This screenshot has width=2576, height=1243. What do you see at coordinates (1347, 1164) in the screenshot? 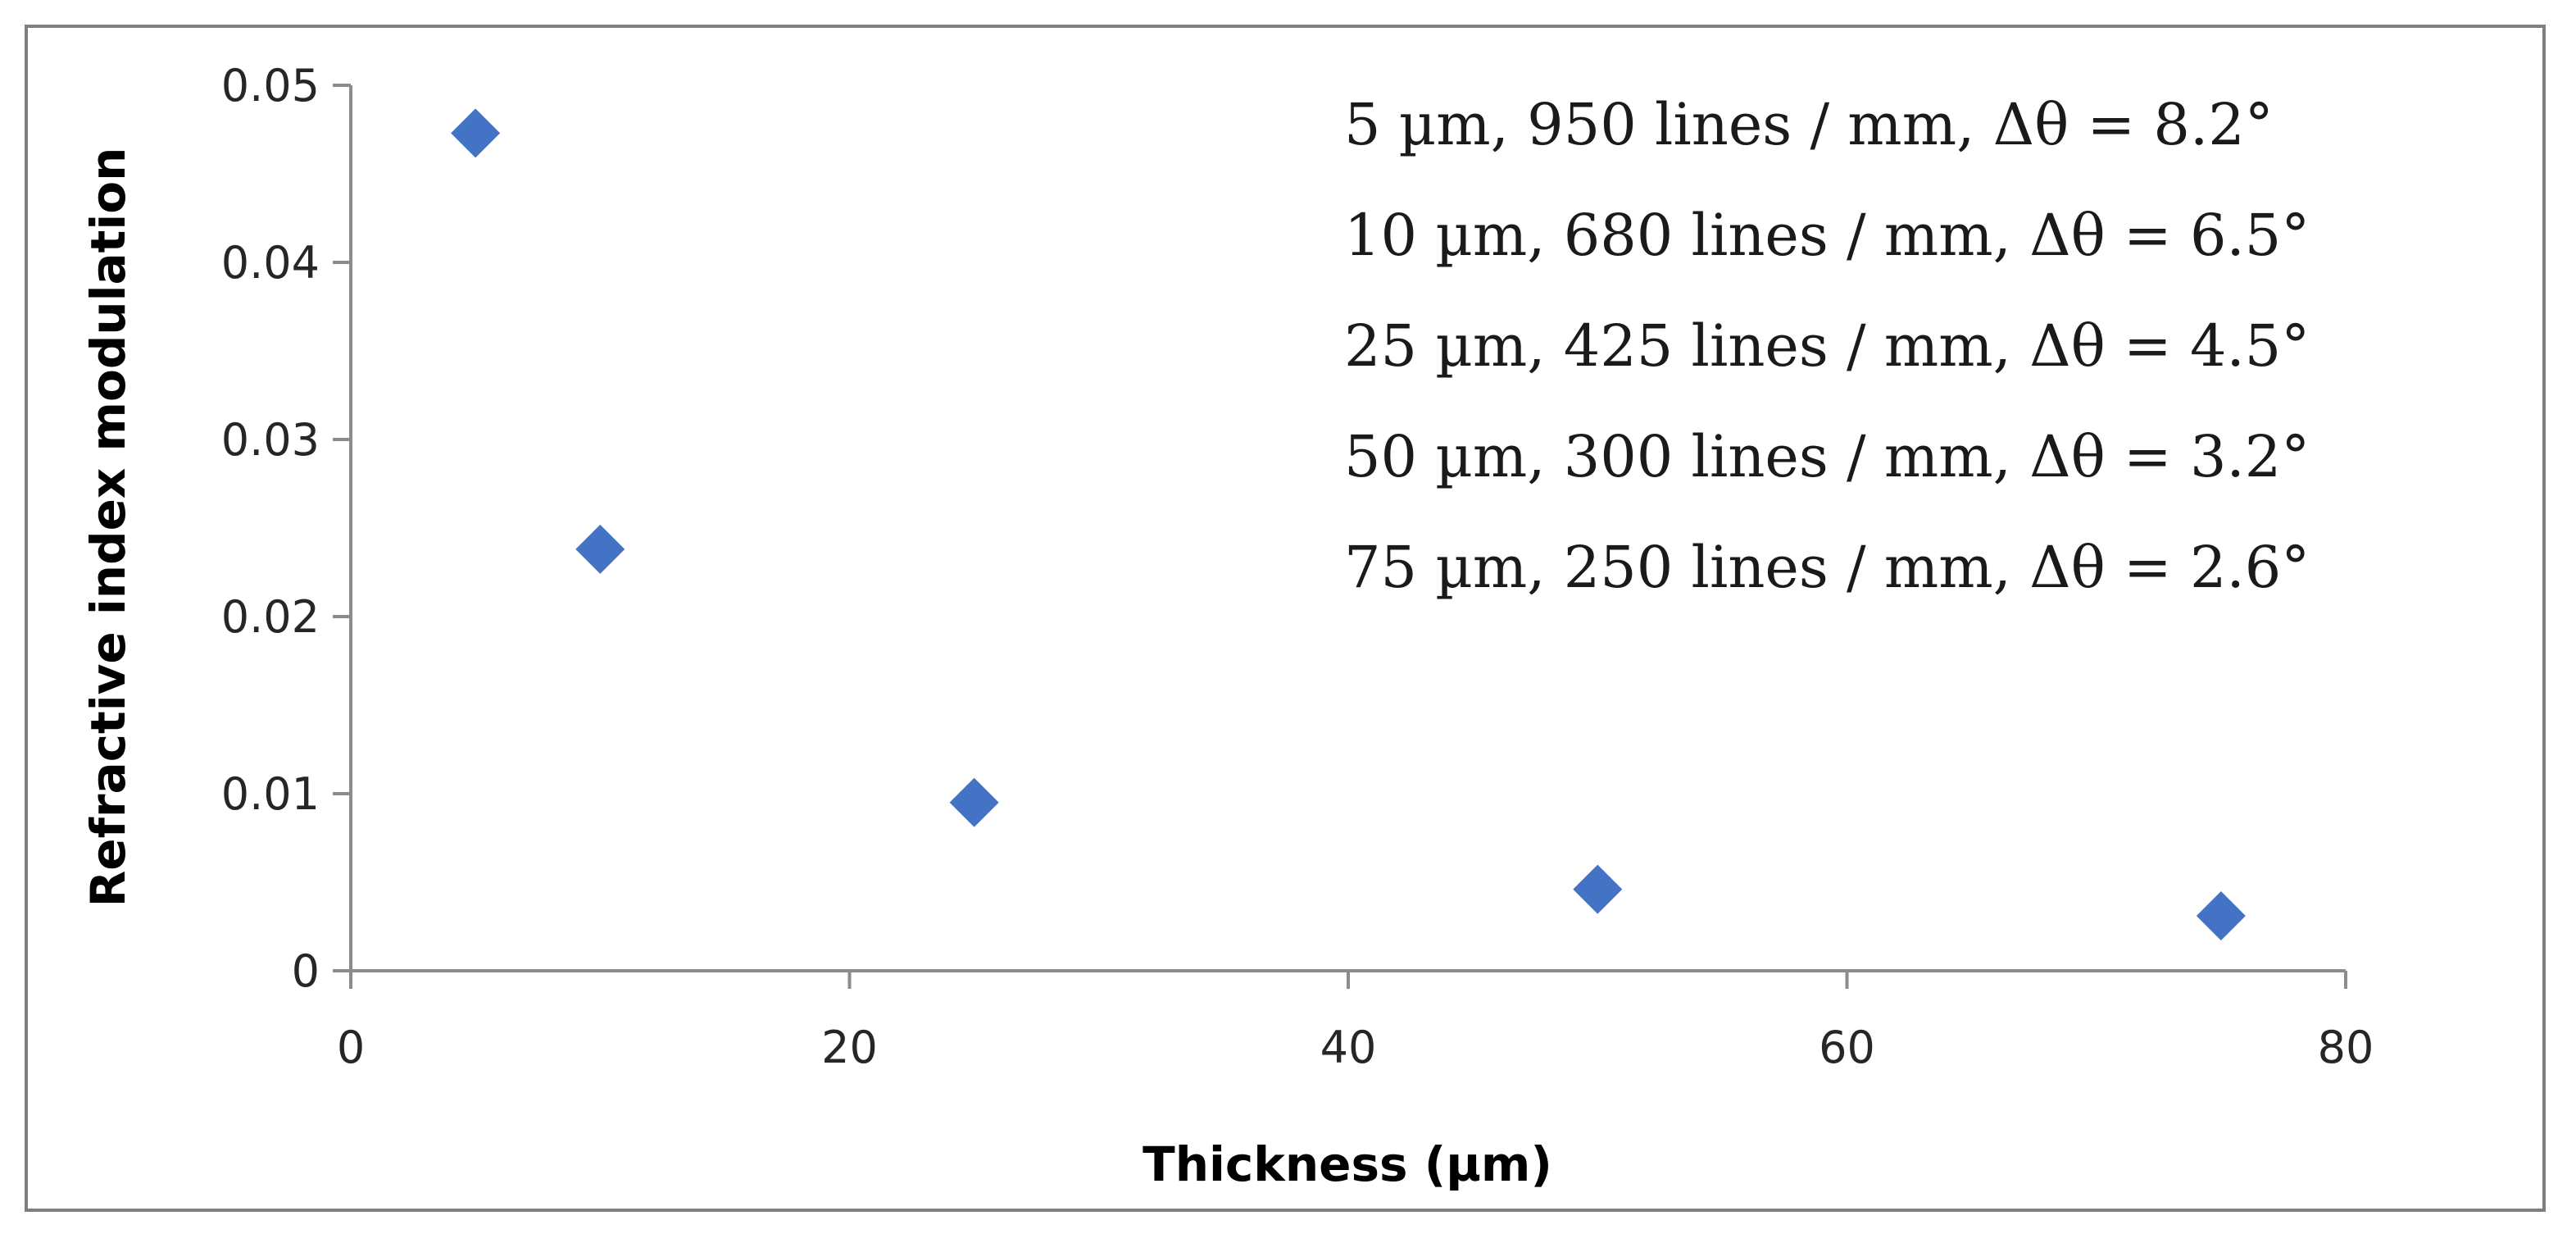
I see `x-axis-title: Thickness (µm)` at bounding box center [1347, 1164].